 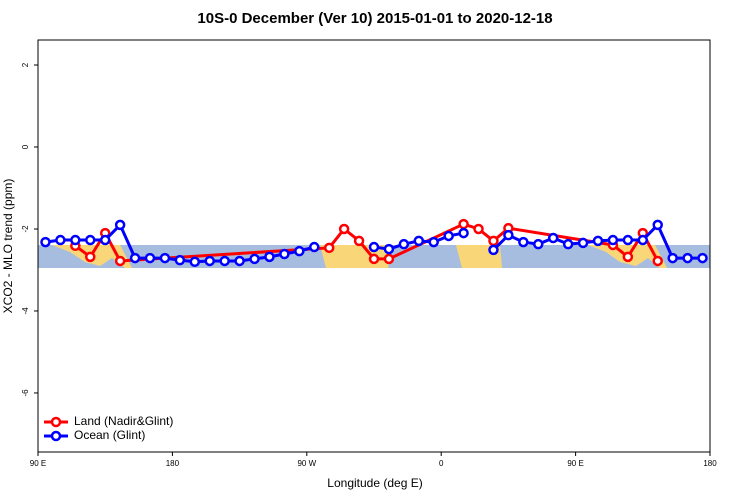 What do you see at coordinates (25, 229) in the screenshot?
I see `y-tick-label: -2` at bounding box center [25, 229].